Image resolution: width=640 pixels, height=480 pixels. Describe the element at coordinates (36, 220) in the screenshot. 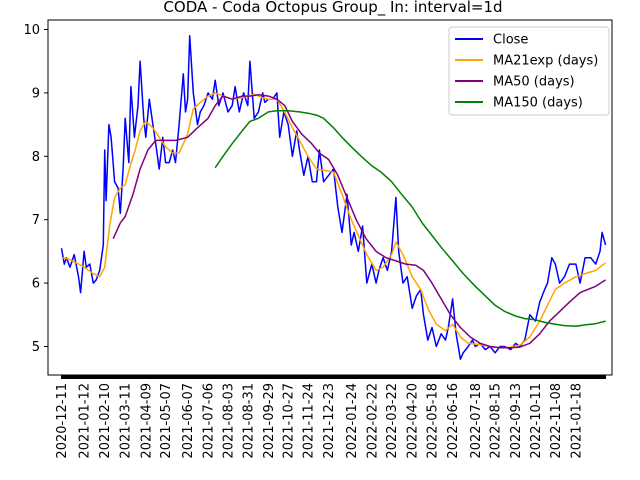

I see `y-tick-label: 7` at that location.